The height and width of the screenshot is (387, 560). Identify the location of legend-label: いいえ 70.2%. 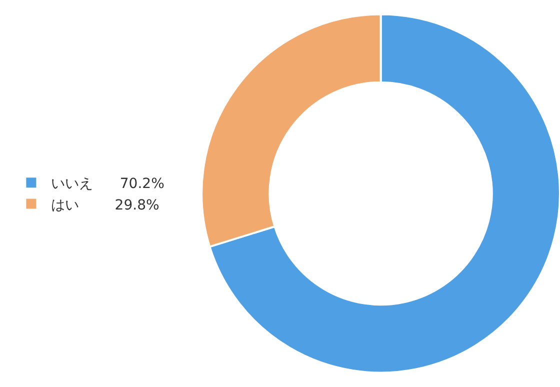
(107, 184).